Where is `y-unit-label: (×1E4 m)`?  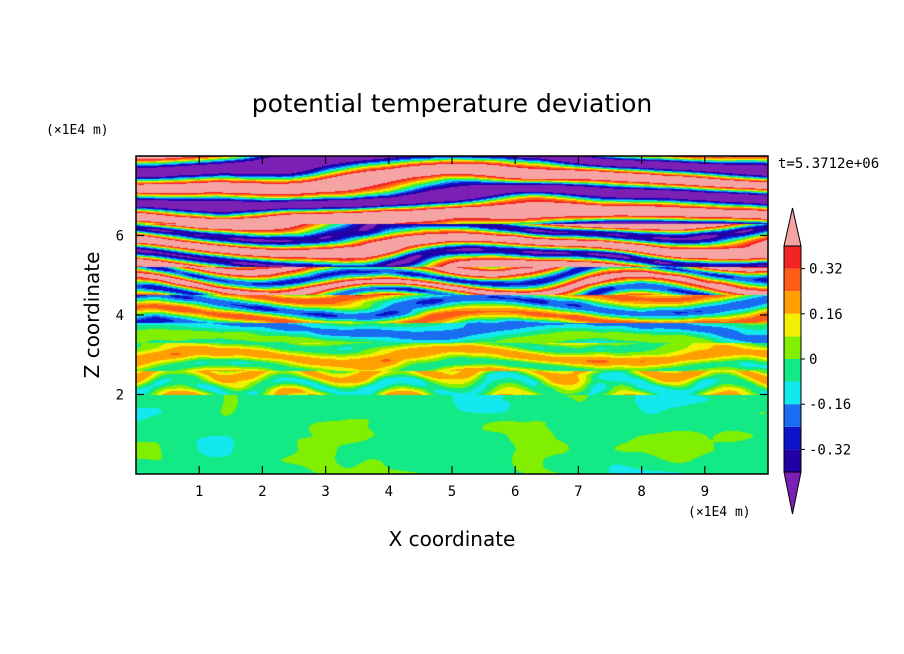 y-unit-label: (×1E4 m) is located at coordinates (77, 130).